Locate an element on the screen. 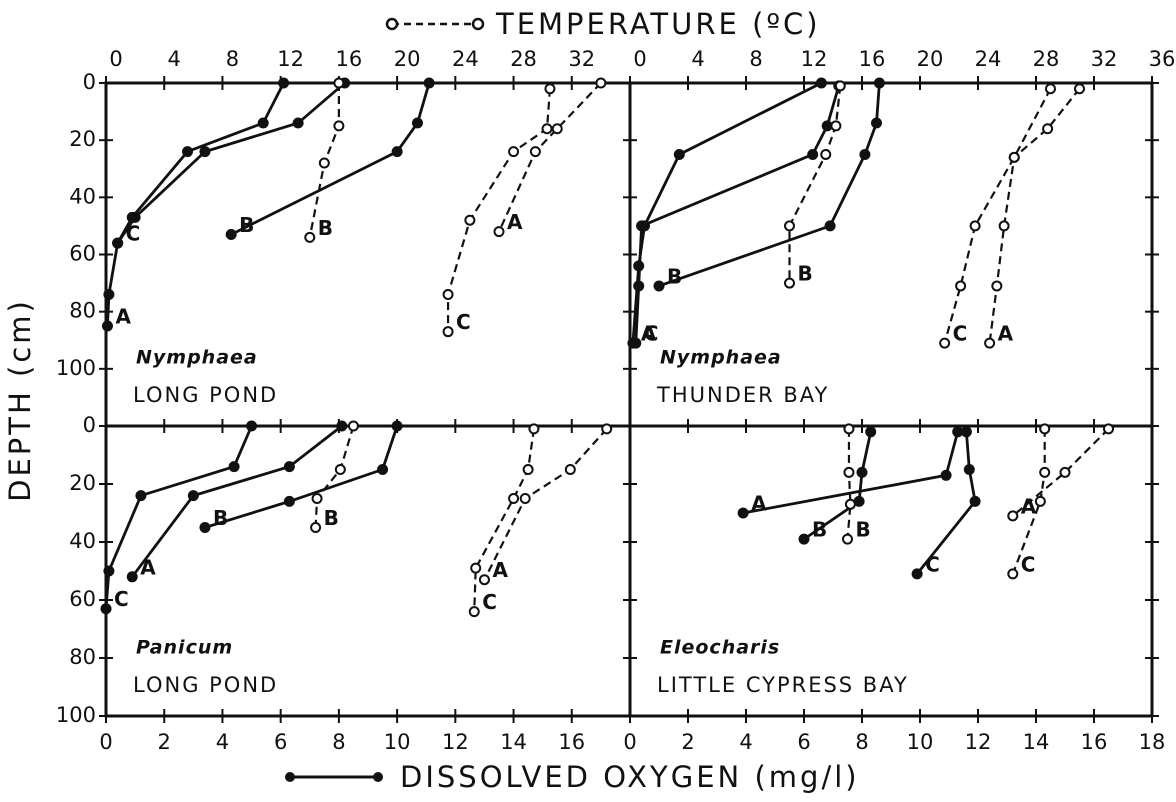  x2-tick-label: 28 is located at coordinates (523, 59).